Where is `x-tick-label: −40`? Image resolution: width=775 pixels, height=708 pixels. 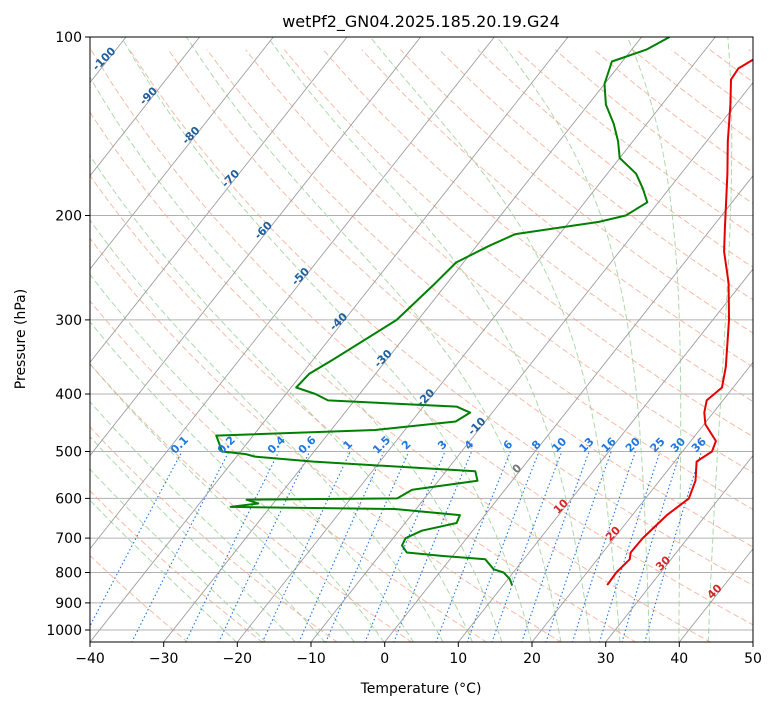
x-tick-label: −40 is located at coordinates (90, 659).